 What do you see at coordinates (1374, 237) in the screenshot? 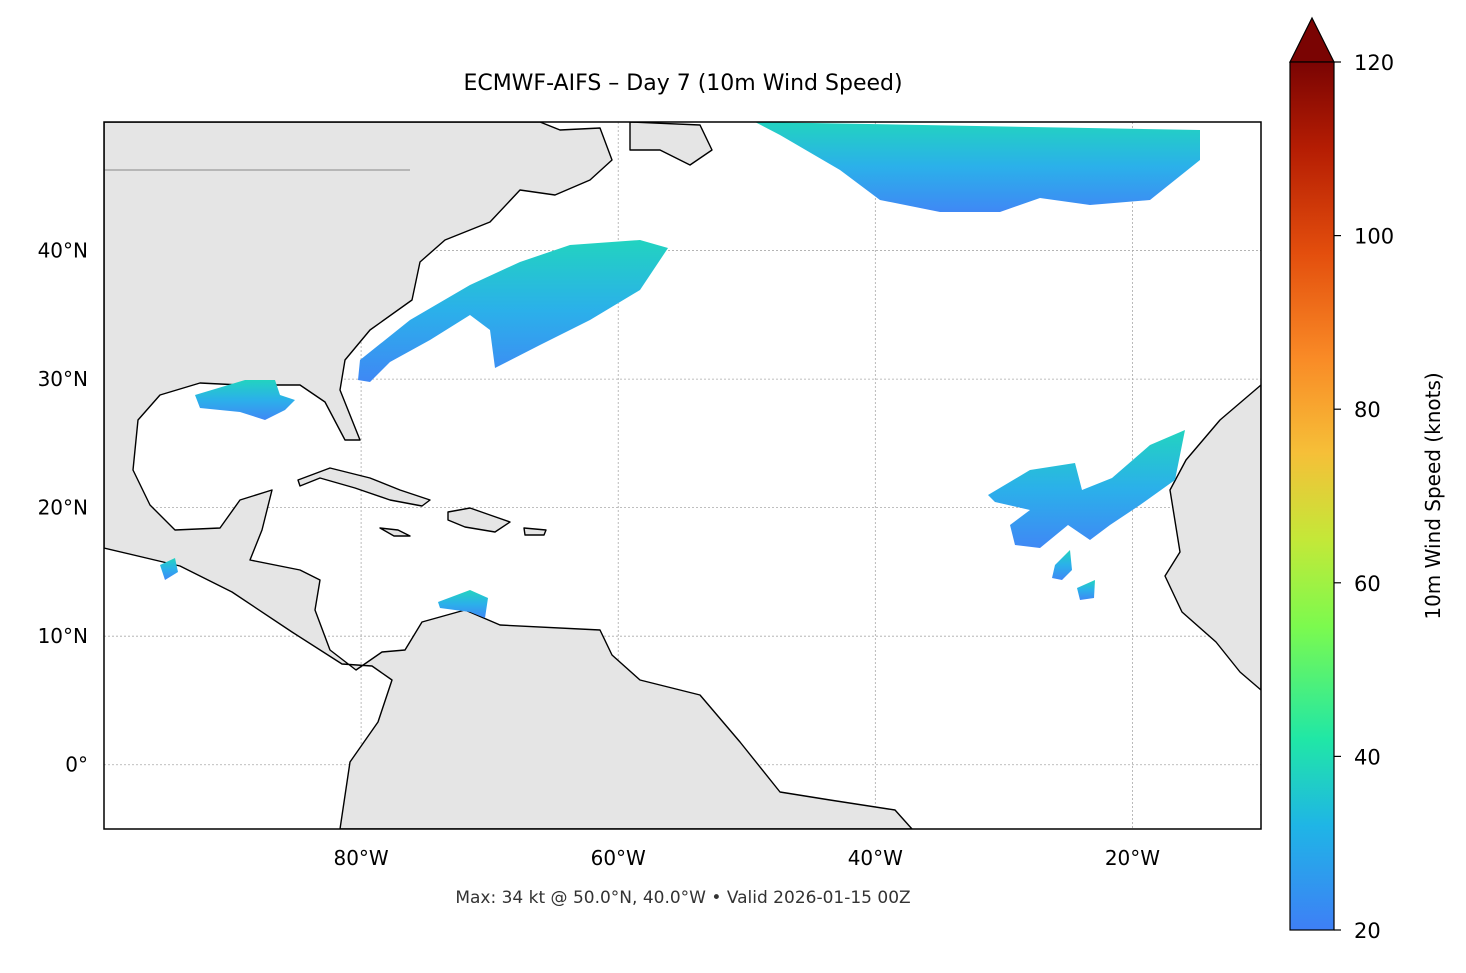
I see `colorbar-tick-label: 100` at bounding box center [1374, 237].